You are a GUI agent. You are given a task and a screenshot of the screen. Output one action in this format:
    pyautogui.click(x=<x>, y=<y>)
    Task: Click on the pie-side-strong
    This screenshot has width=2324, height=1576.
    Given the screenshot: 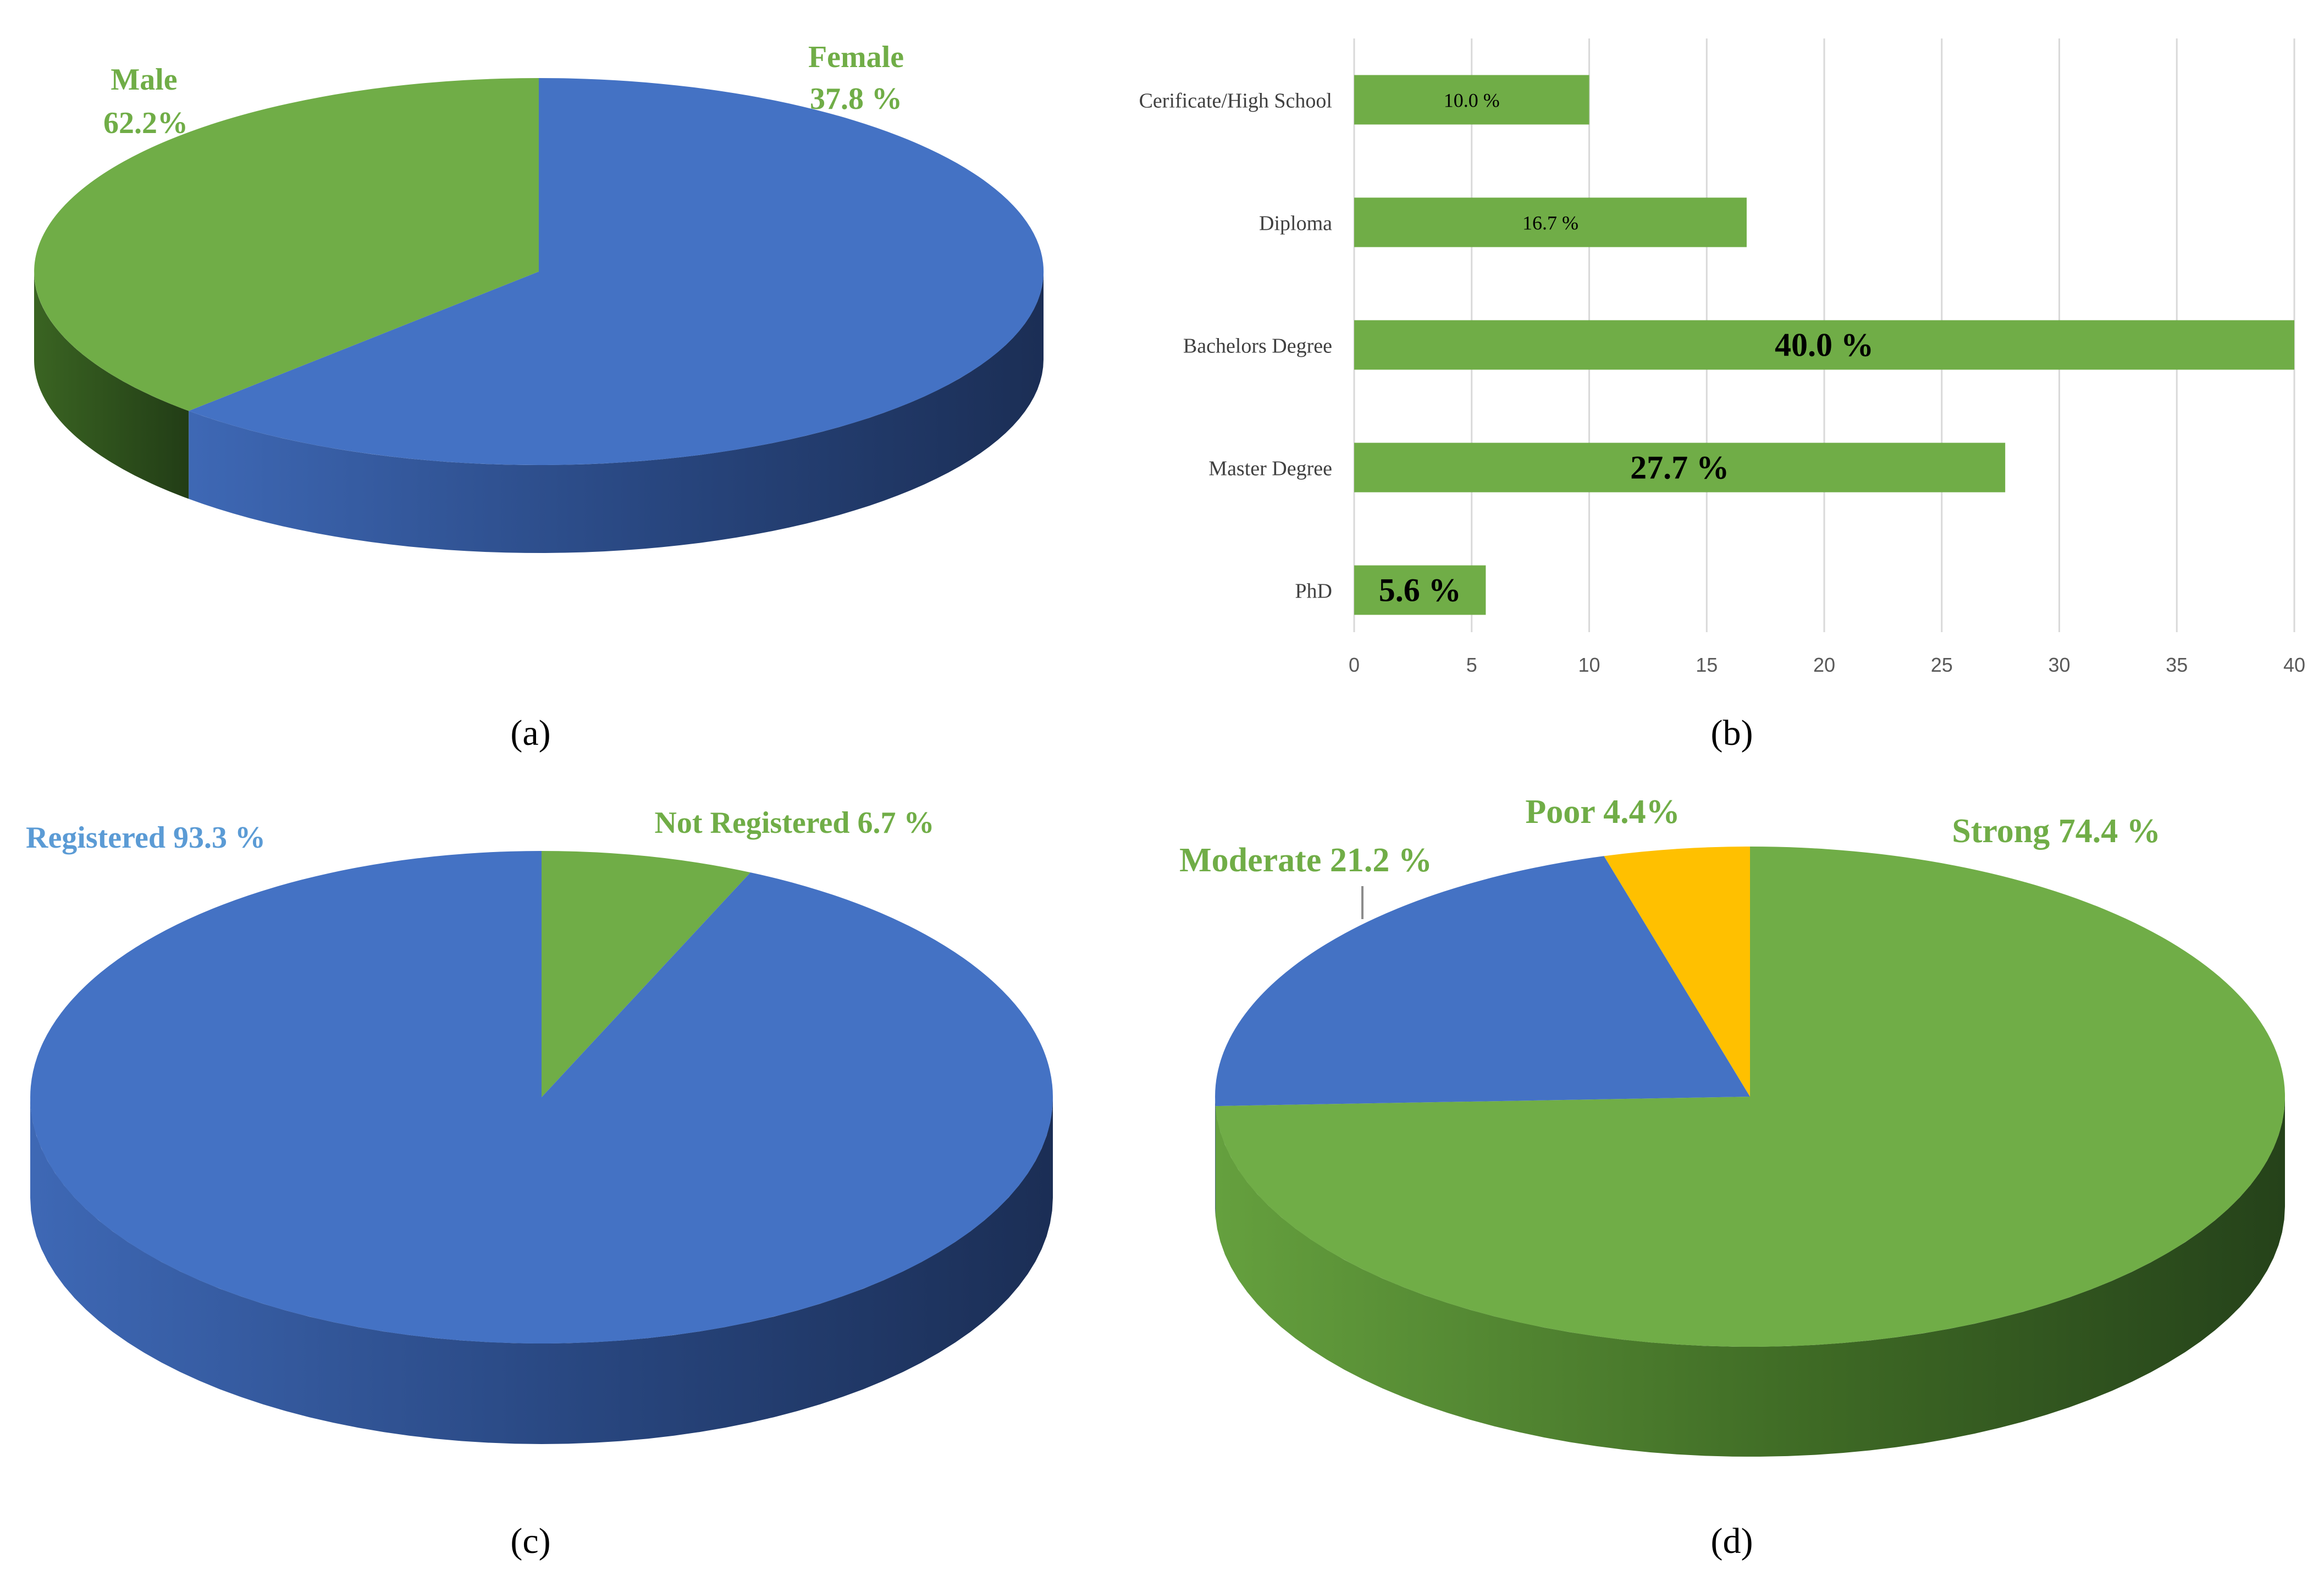 What is the action you would take?
    pyautogui.click(x=1750, y=1277)
    